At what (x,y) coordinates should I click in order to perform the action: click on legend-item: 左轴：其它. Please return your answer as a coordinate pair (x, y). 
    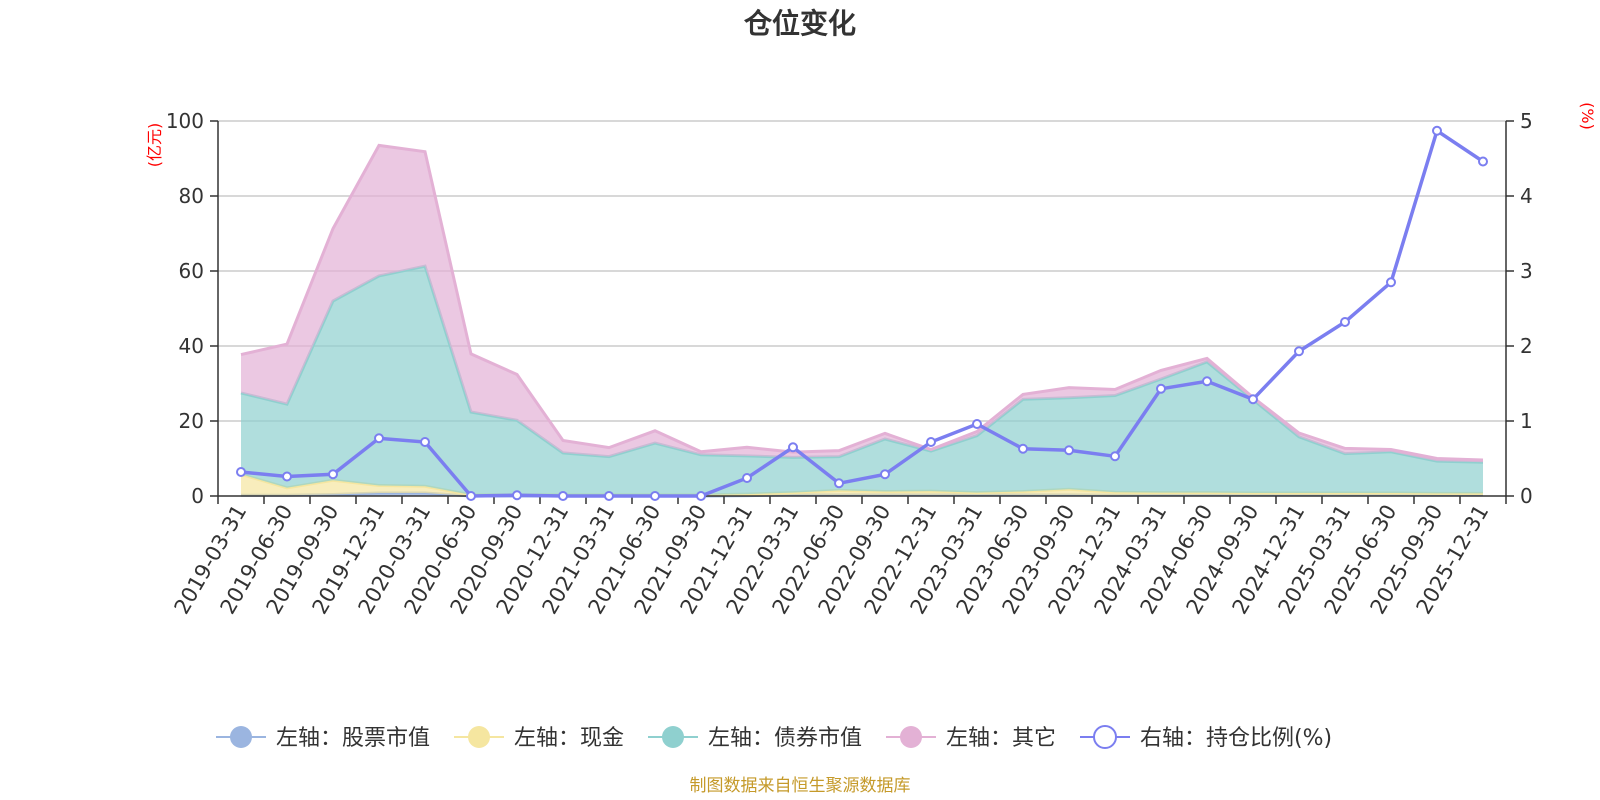
    Looking at the image, I should click on (971, 738).